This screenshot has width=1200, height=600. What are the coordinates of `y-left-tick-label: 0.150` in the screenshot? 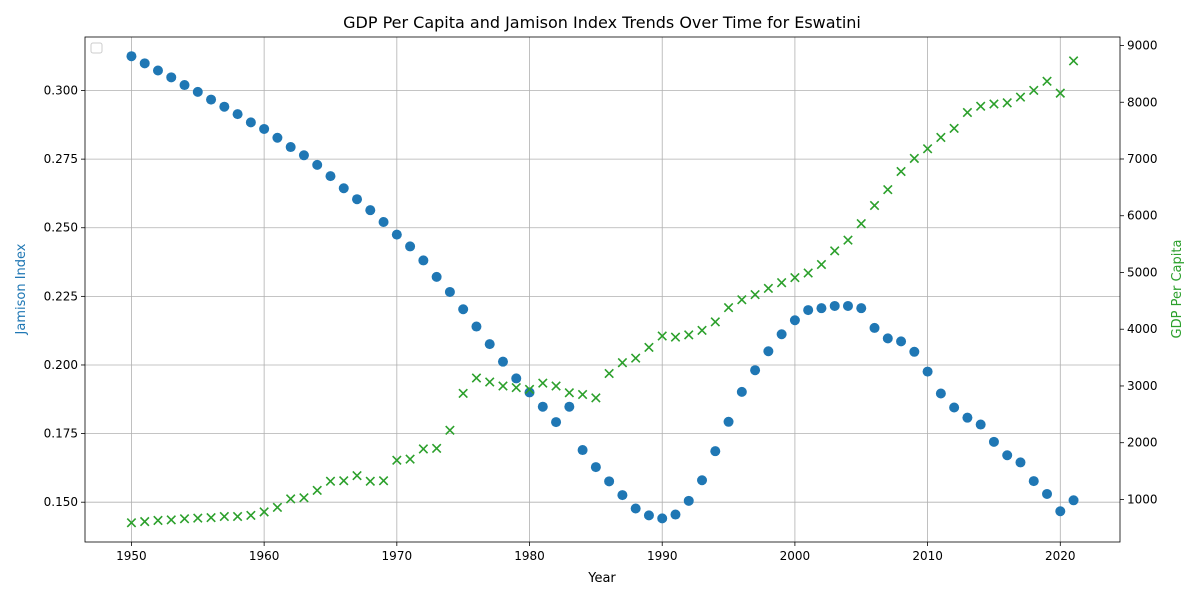 It's located at (61, 502).